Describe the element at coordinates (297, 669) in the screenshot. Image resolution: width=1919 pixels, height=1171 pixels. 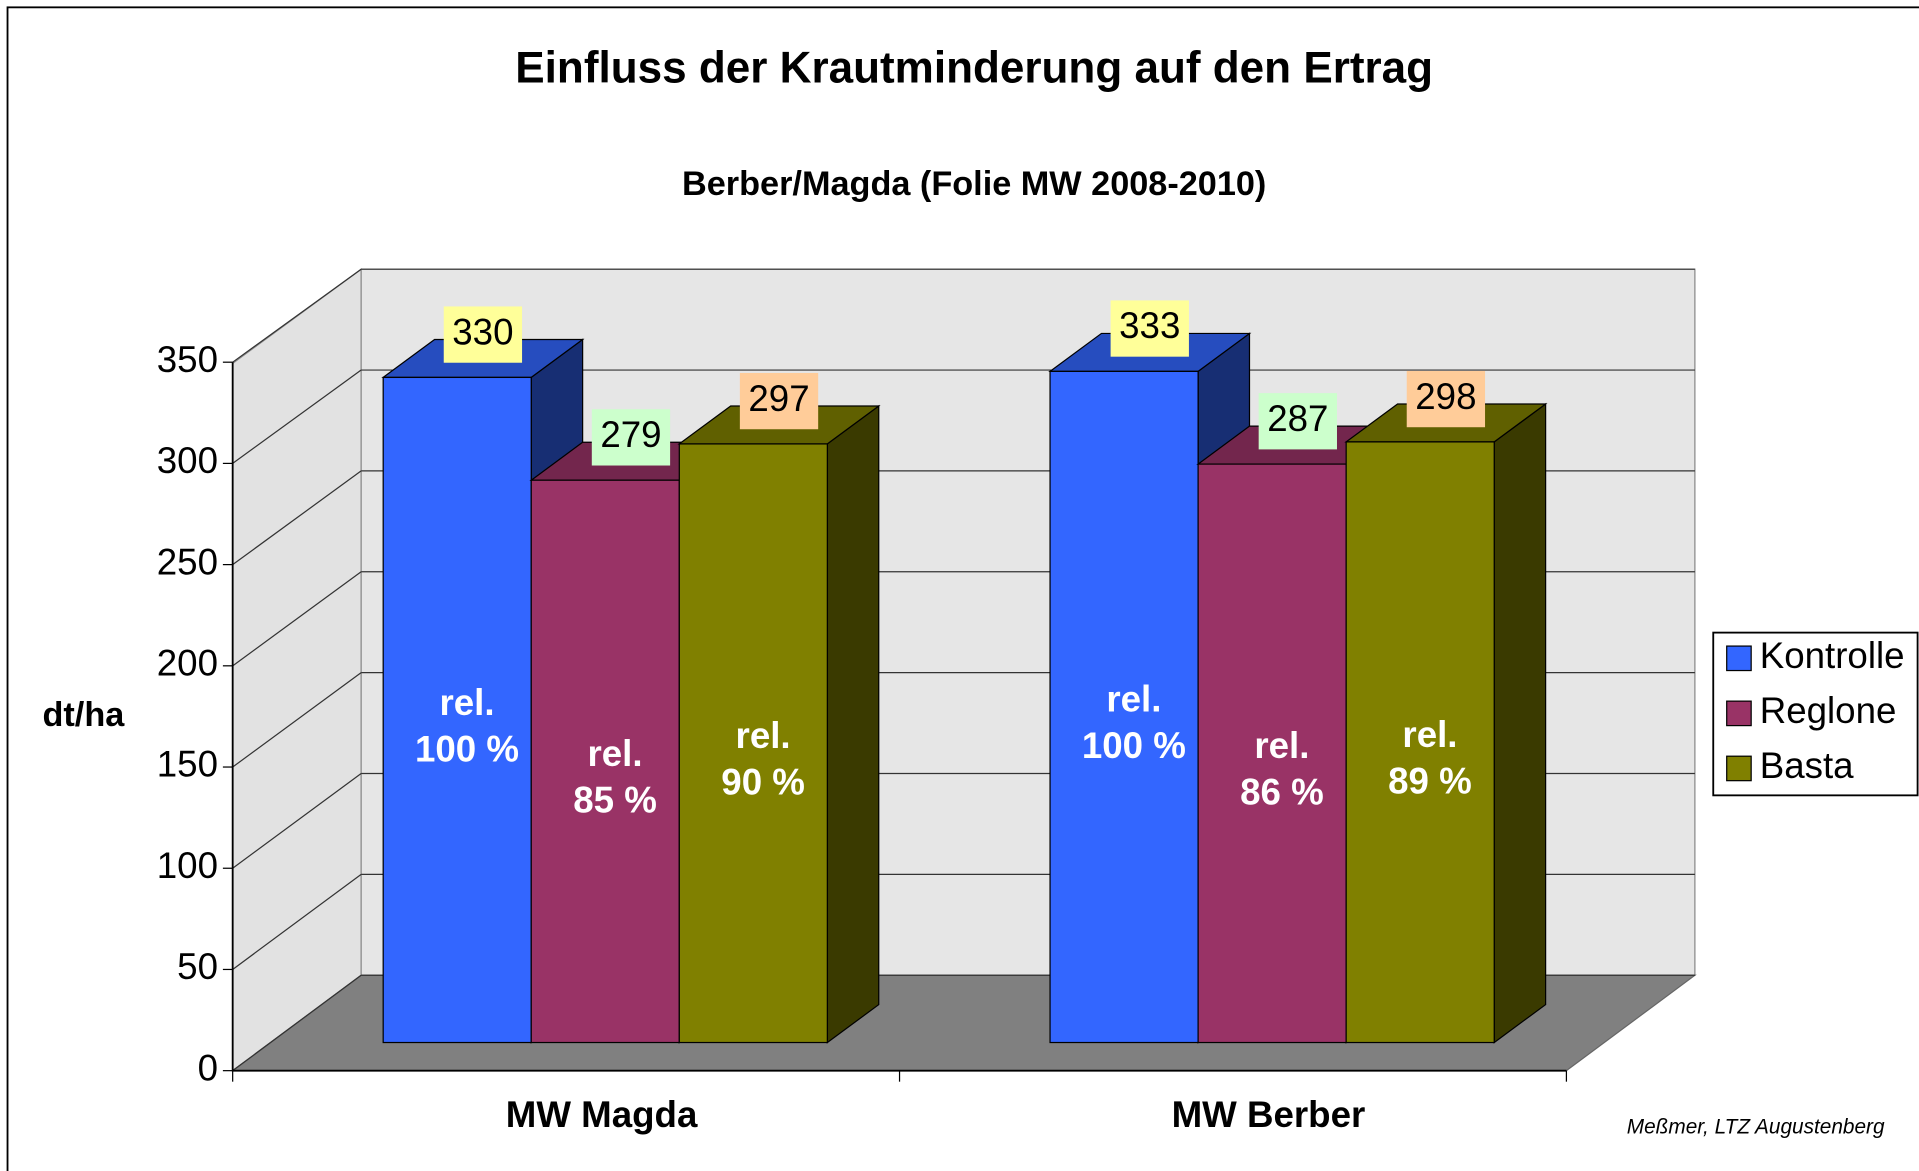
I see `left-wall` at that location.